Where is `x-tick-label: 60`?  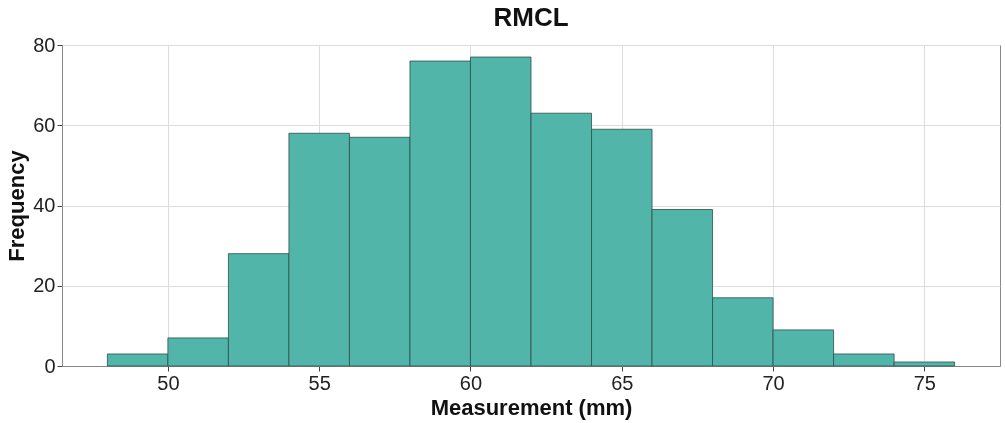
x-tick-label: 60 is located at coordinates (471, 382).